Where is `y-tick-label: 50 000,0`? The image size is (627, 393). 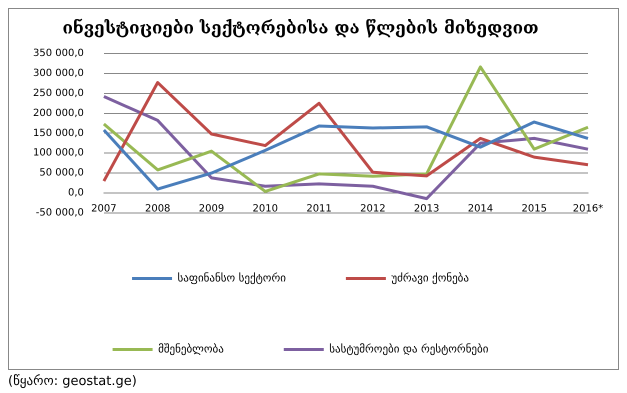 y-tick-label: 50 000,0 is located at coordinates (61, 173).